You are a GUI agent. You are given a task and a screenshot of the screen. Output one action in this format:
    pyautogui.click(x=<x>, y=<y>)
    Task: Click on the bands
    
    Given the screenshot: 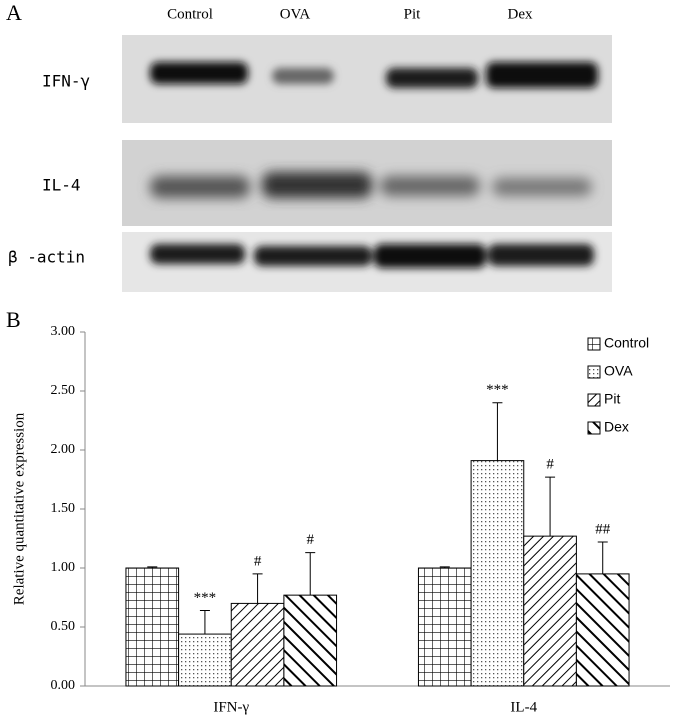 What is the action you would take?
    pyautogui.click(x=371, y=185)
    